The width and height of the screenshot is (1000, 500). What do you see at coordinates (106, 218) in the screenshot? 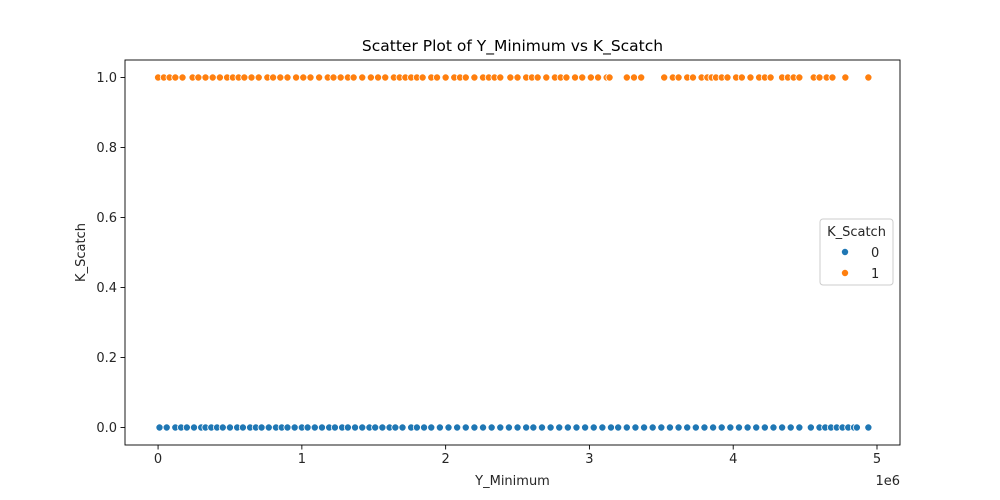
I see `y-tick-label: 0.6` at bounding box center [106, 218].